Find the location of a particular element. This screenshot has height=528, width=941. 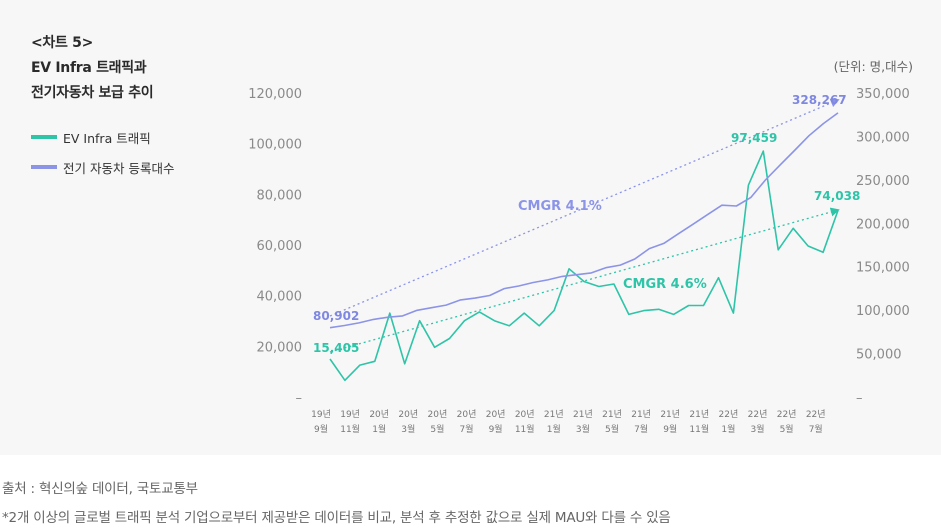

source-note: 출처 : 혁신의숲 데이터, 국토교통부 is located at coordinates (100, 489).